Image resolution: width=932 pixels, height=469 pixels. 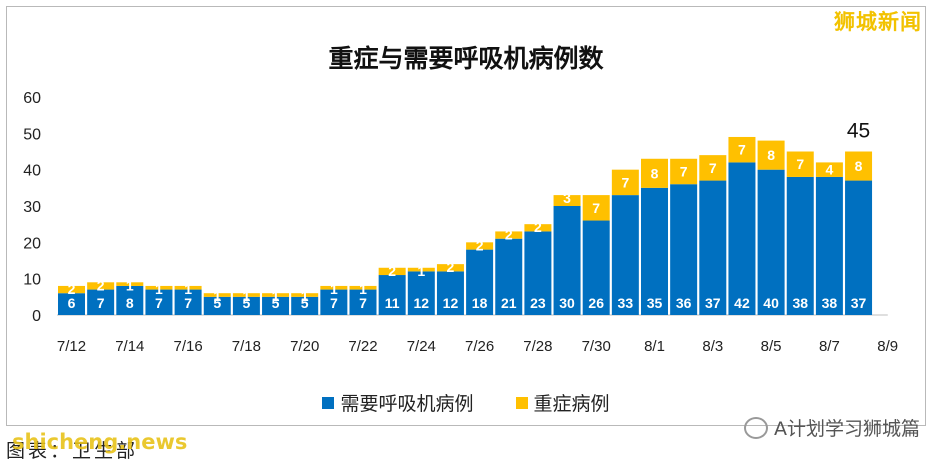 I want to click on data-label-ventilator: 26, so click(x=596, y=303).